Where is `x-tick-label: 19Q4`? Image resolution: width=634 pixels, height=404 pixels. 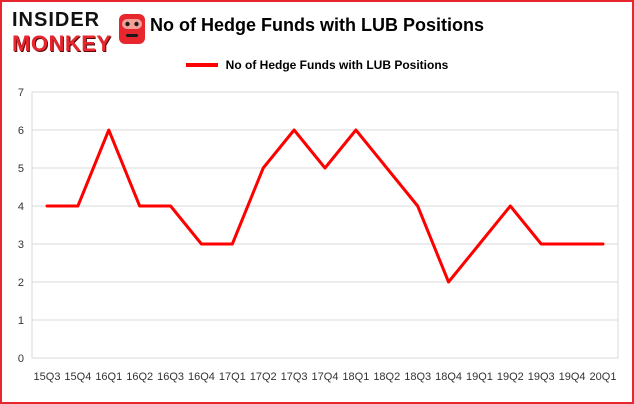 x-tick-label: 19Q4 is located at coordinates (572, 377).